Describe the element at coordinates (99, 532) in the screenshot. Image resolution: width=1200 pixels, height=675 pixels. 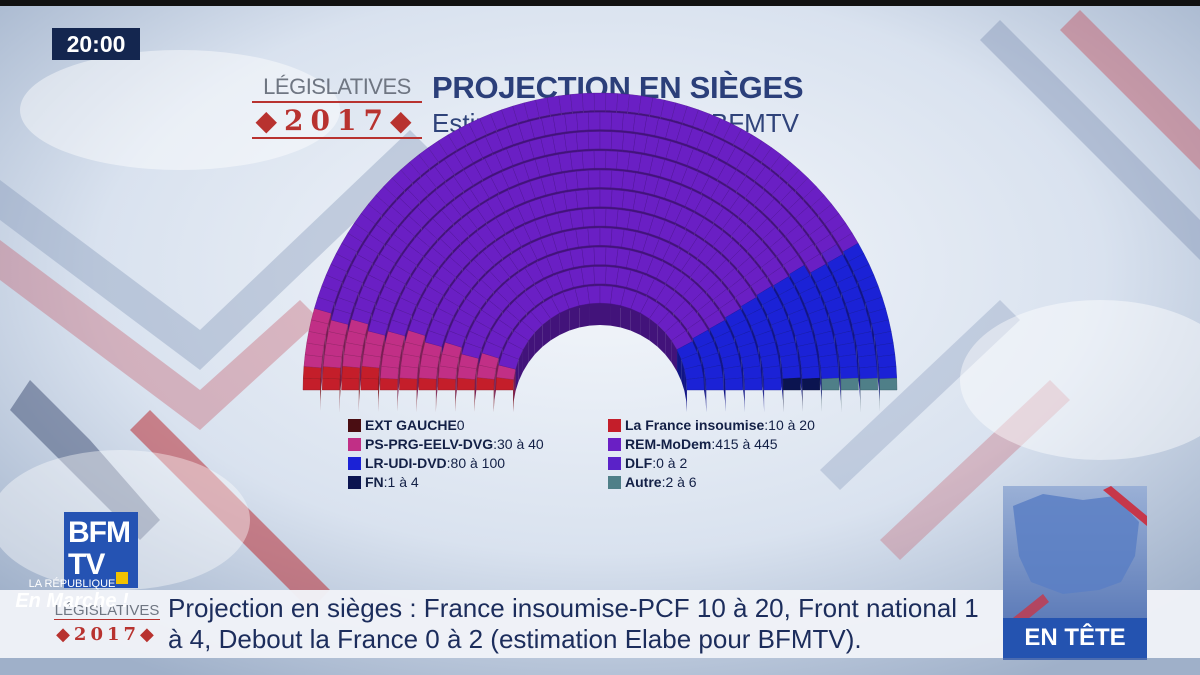
I see `logo-line1: BFM` at that location.